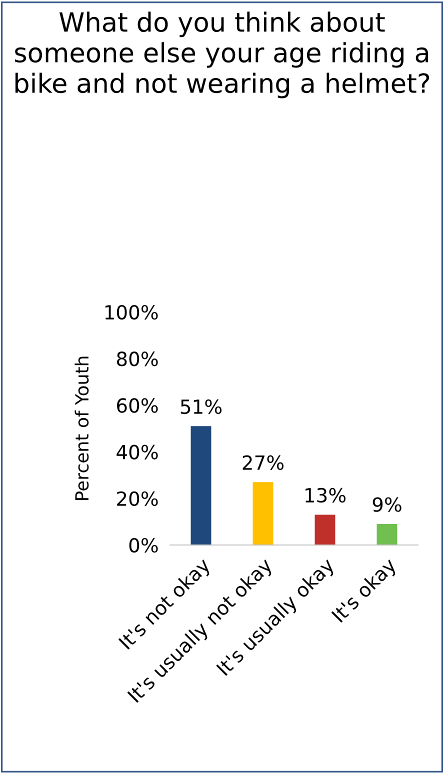  I want to click on data-label: 51%, so click(201, 406).